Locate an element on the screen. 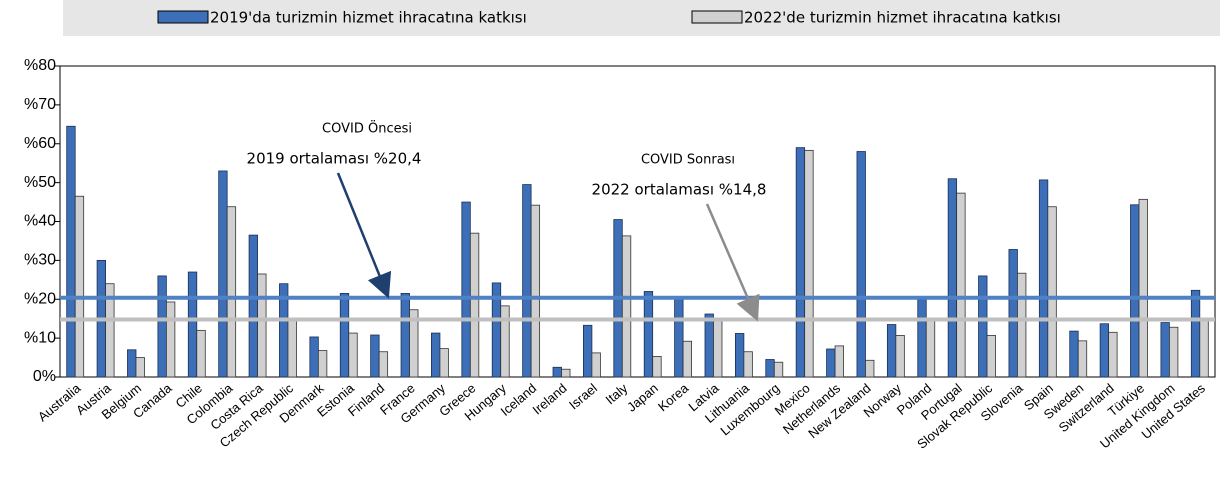  x-tick-label: Australia is located at coordinates (59, 402).